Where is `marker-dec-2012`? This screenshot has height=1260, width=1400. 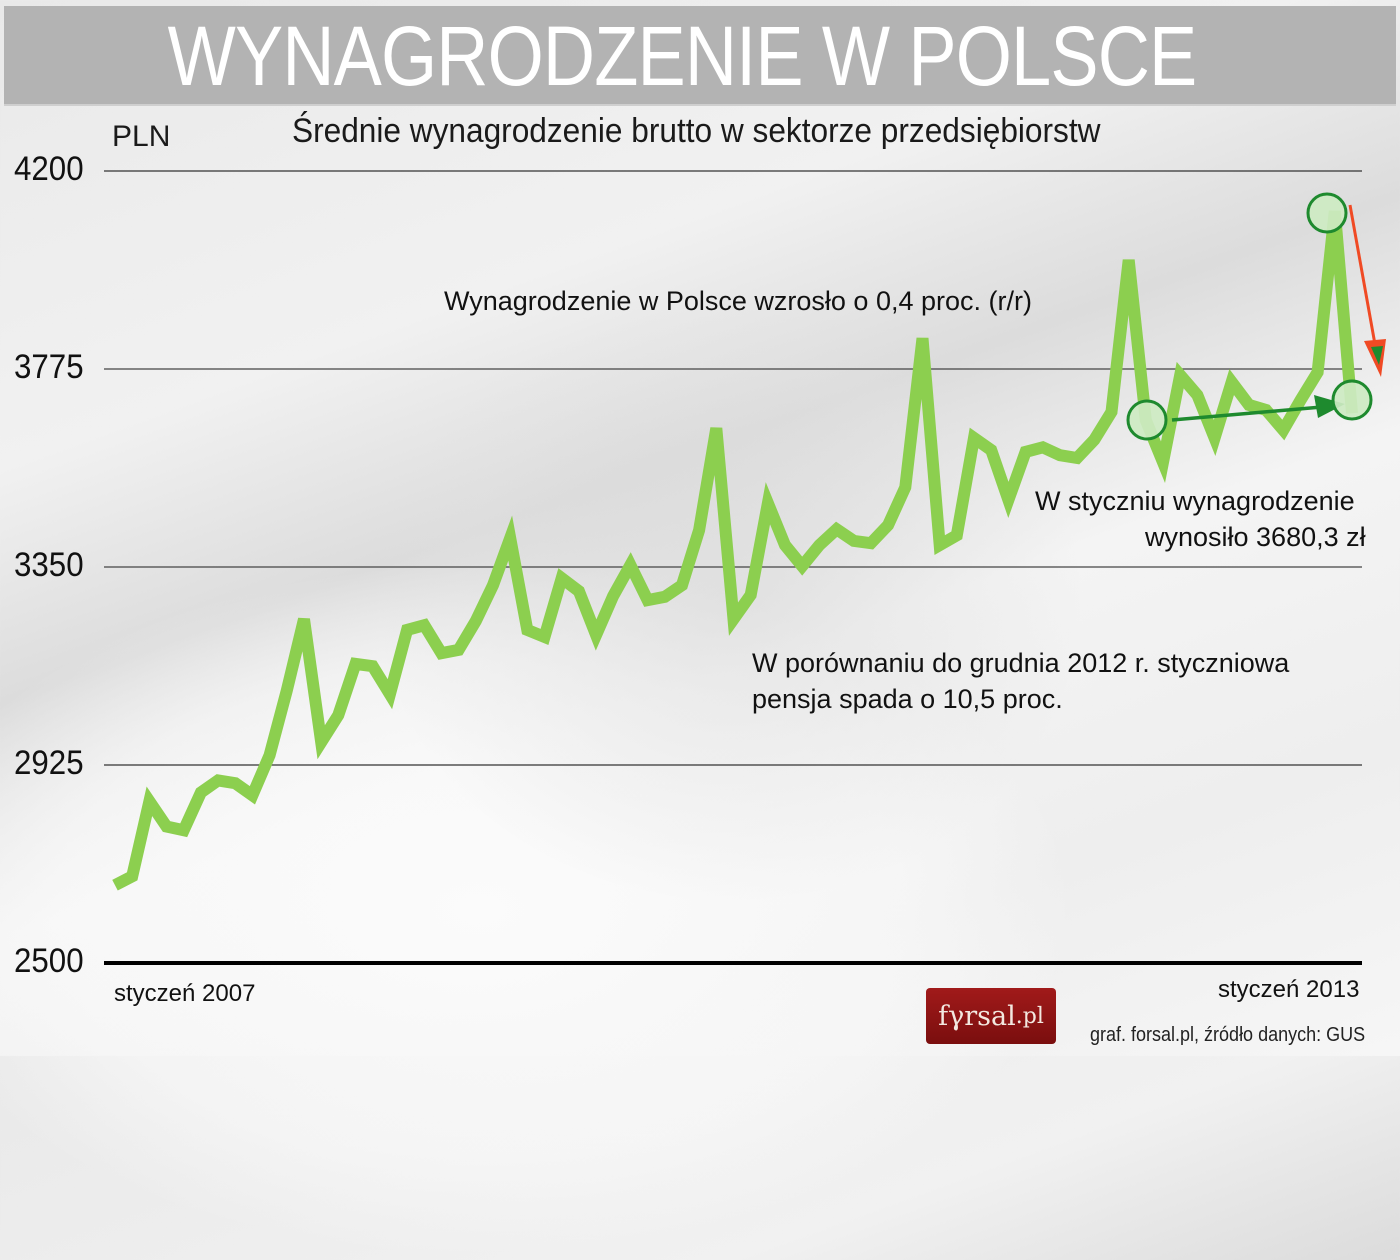 marker-dec-2012 is located at coordinates (1327, 213).